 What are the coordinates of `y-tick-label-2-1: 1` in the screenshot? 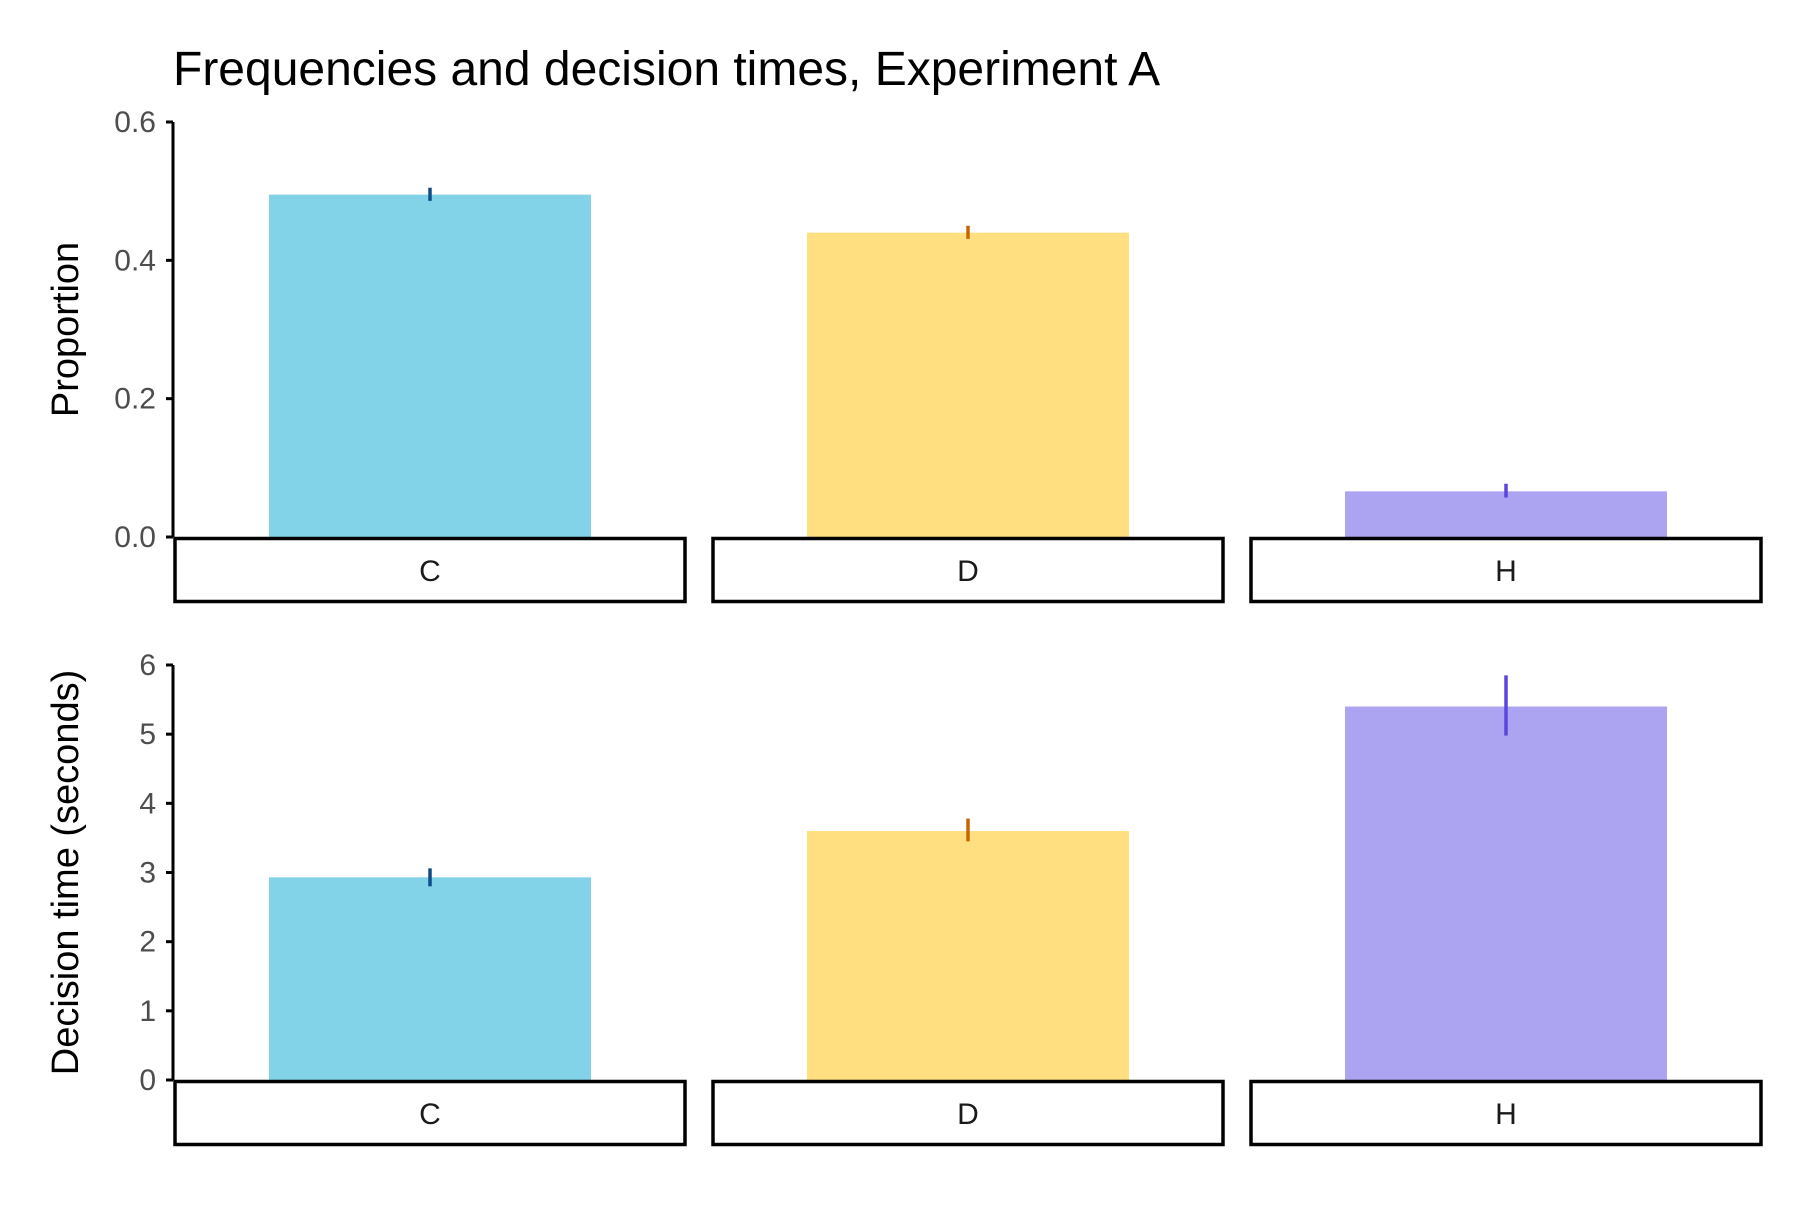 It's located at (147, 1011).